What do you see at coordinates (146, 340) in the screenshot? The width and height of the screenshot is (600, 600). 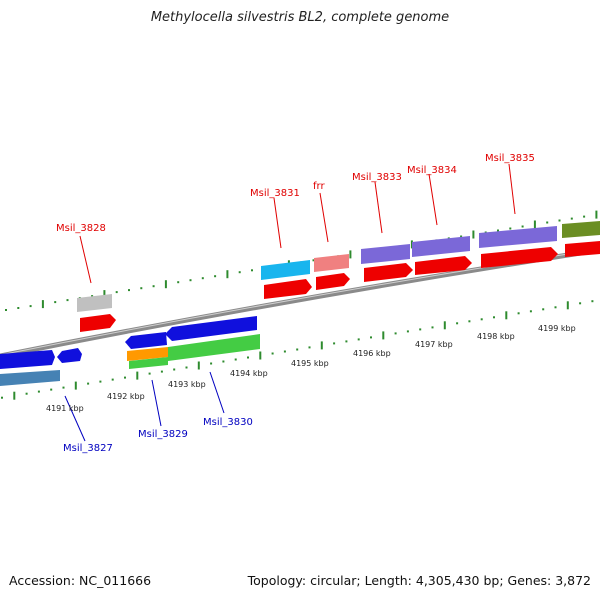 I see `feature-msil-3829-blue` at bounding box center [146, 340].